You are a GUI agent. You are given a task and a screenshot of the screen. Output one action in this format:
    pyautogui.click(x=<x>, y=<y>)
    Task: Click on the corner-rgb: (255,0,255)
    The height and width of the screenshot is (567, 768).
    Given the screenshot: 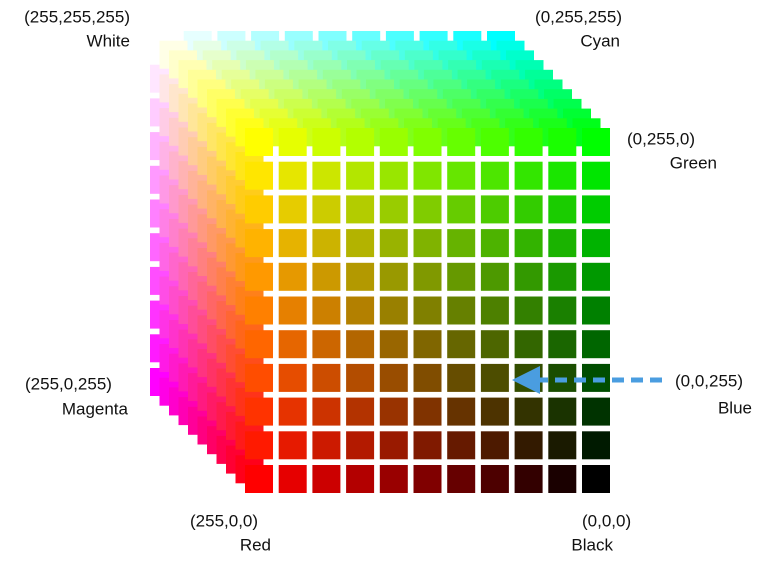 What is the action you would take?
    pyautogui.click(x=68, y=383)
    